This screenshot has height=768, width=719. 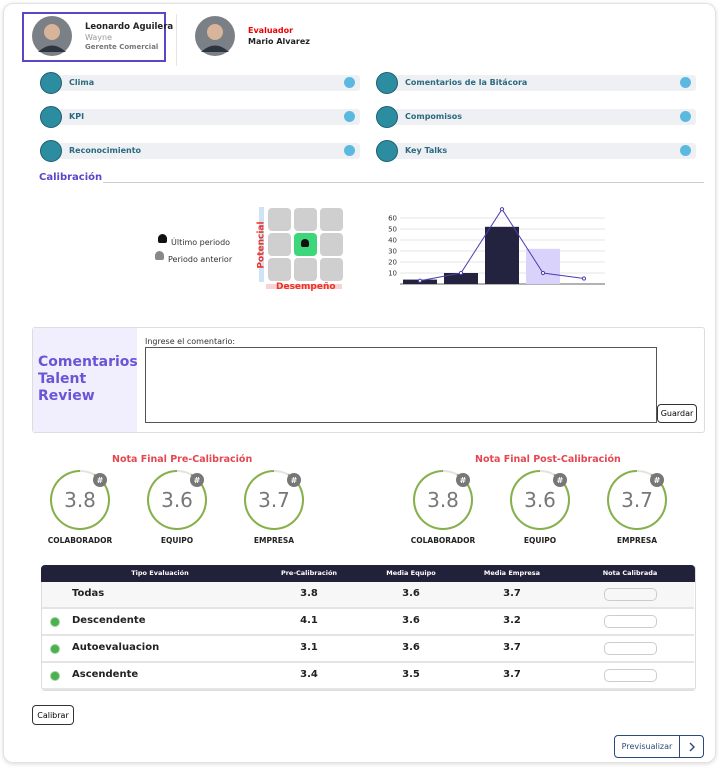 What do you see at coordinates (109, 620) in the screenshot?
I see `row-label: Descendente` at bounding box center [109, 620].